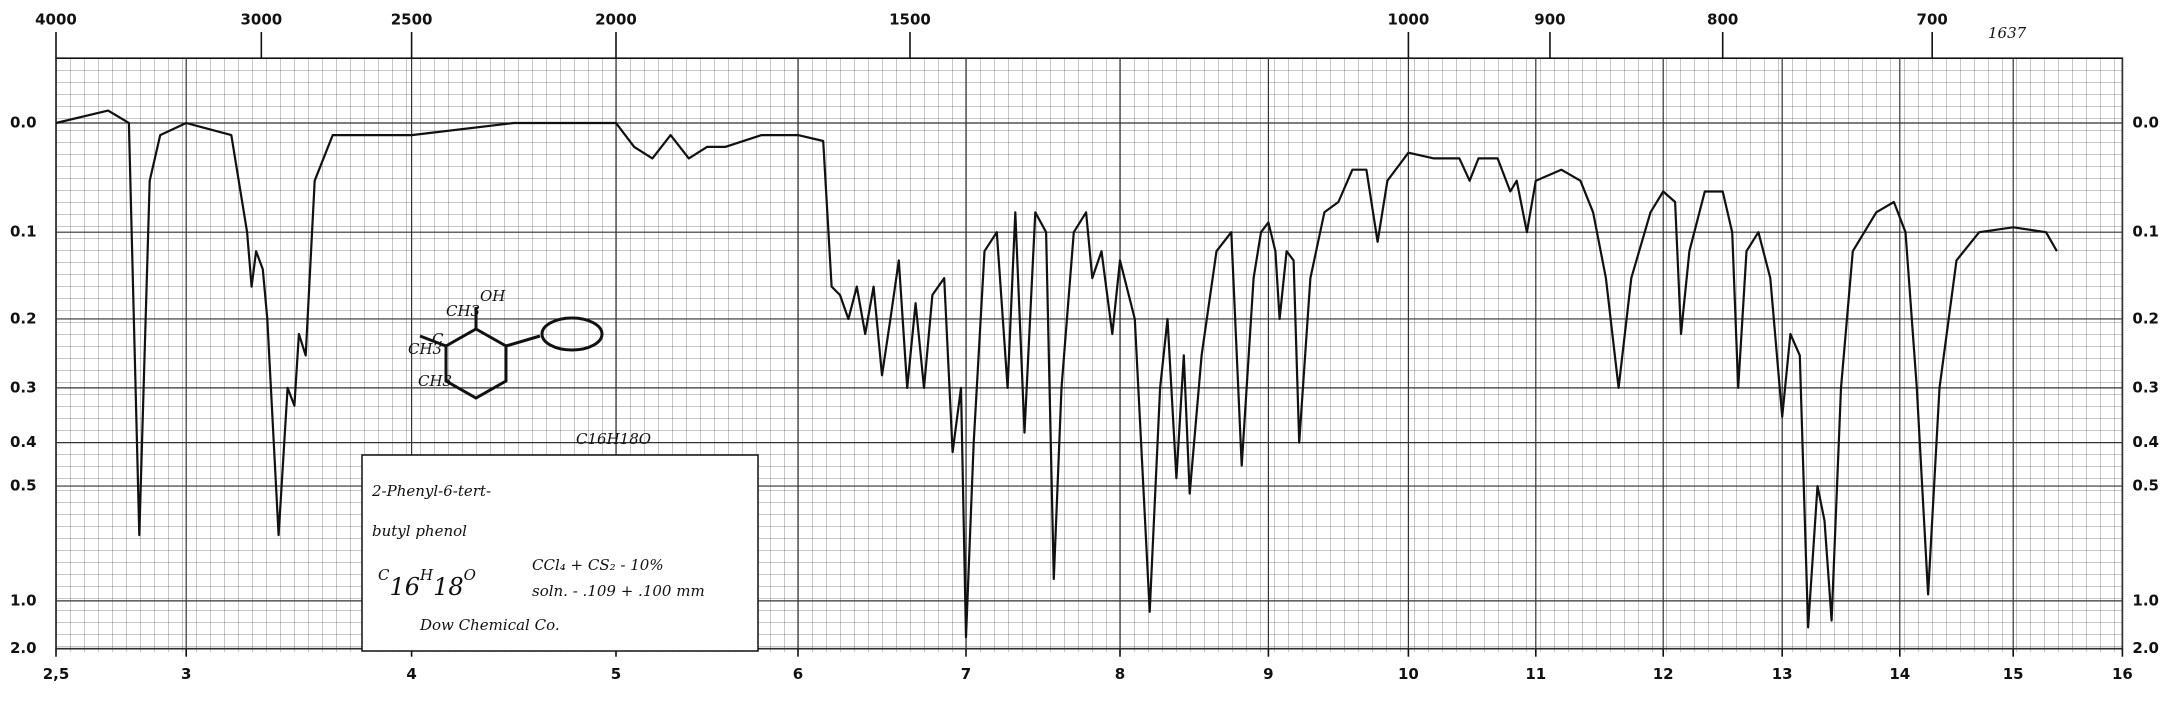 This screenshot has width=2171, height=709. What do you see at coordinates (2007, 33) in the screenshot?
I see `catalog-number: 1637` at bounding box center [2007, 33].